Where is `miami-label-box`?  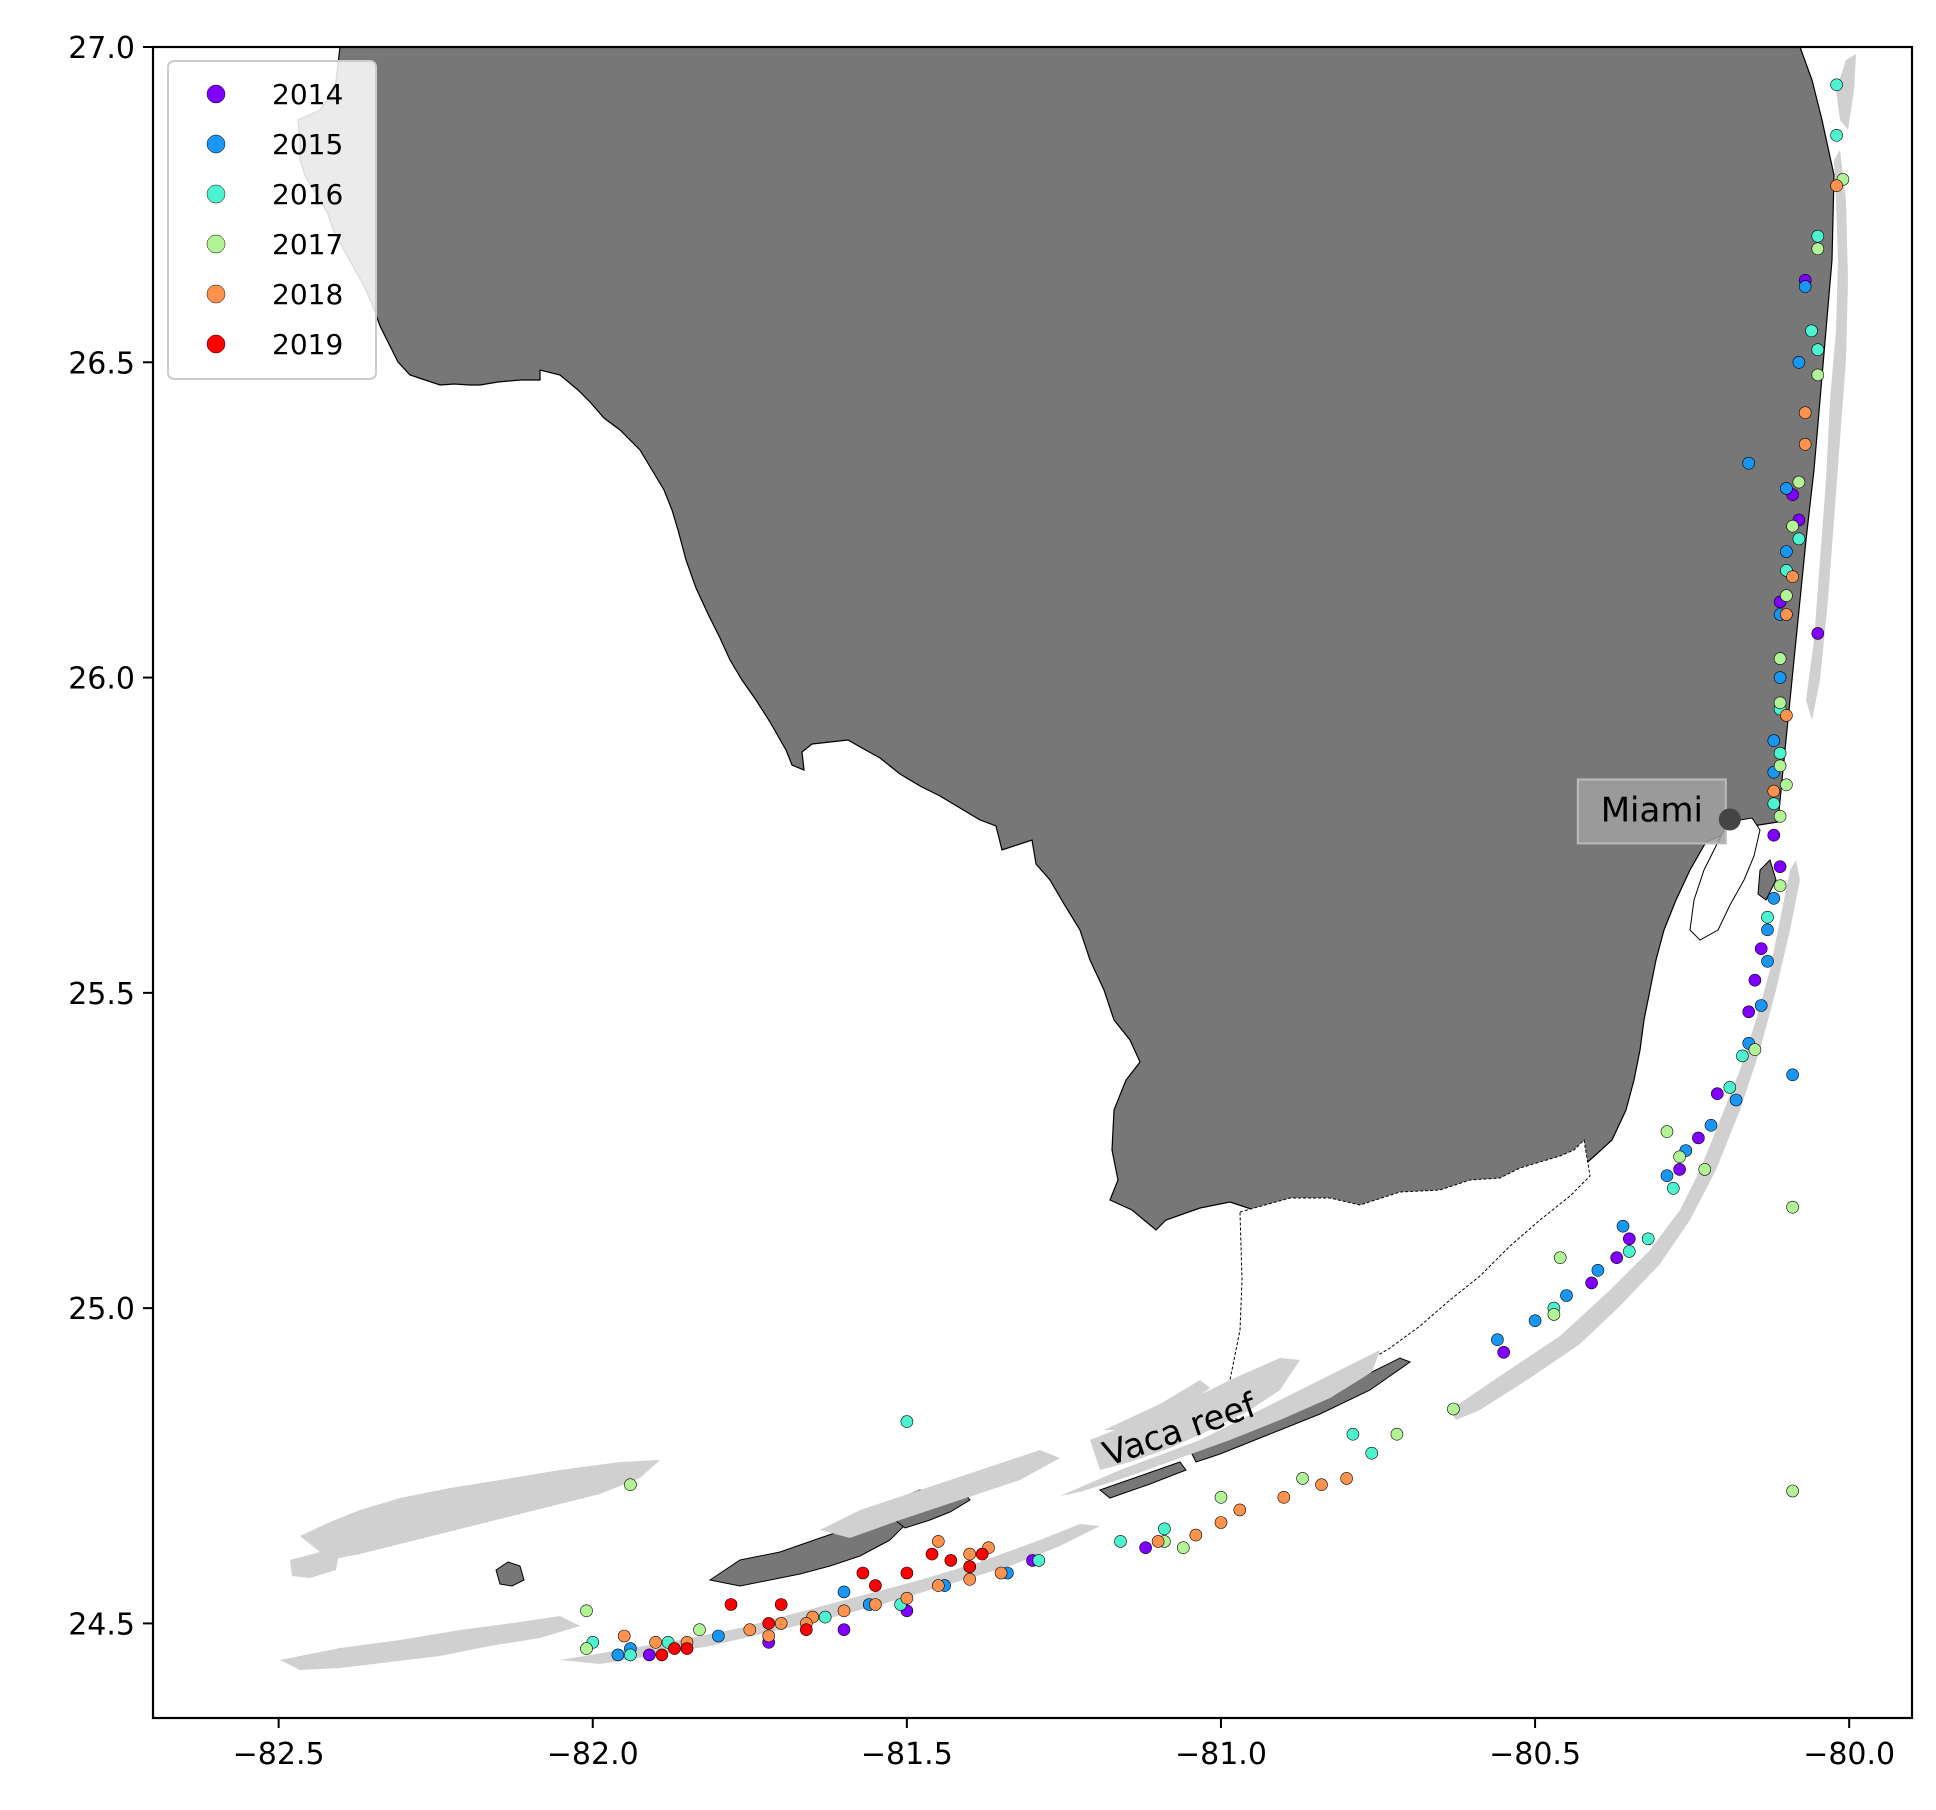
miami-label-box is located at coordinates (1651, 811).